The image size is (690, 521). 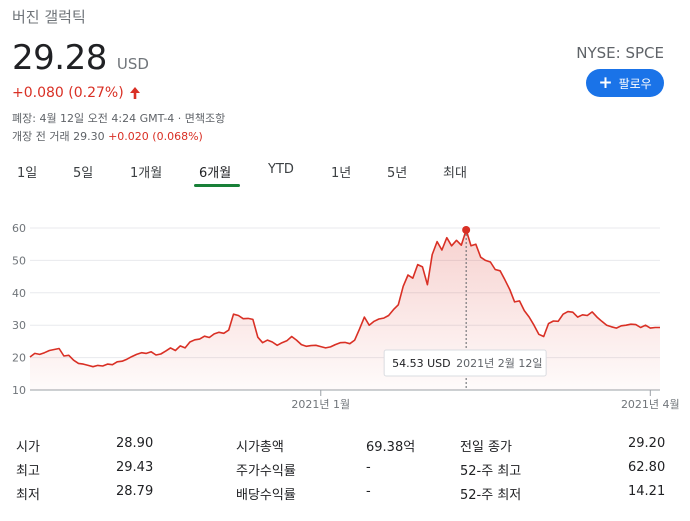 I want to click on price-row: 29.28 USD, so click(x=80, y=58).